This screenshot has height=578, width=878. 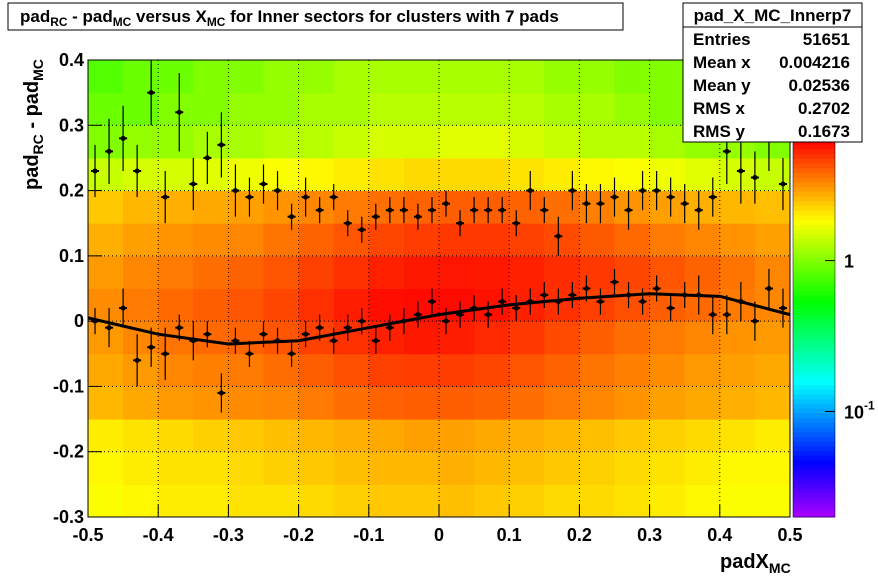 What do you see at coordinates (68, 386) in the screenshot?
I see `y-tick-label: -0.1` at bounding box center [68, 386].